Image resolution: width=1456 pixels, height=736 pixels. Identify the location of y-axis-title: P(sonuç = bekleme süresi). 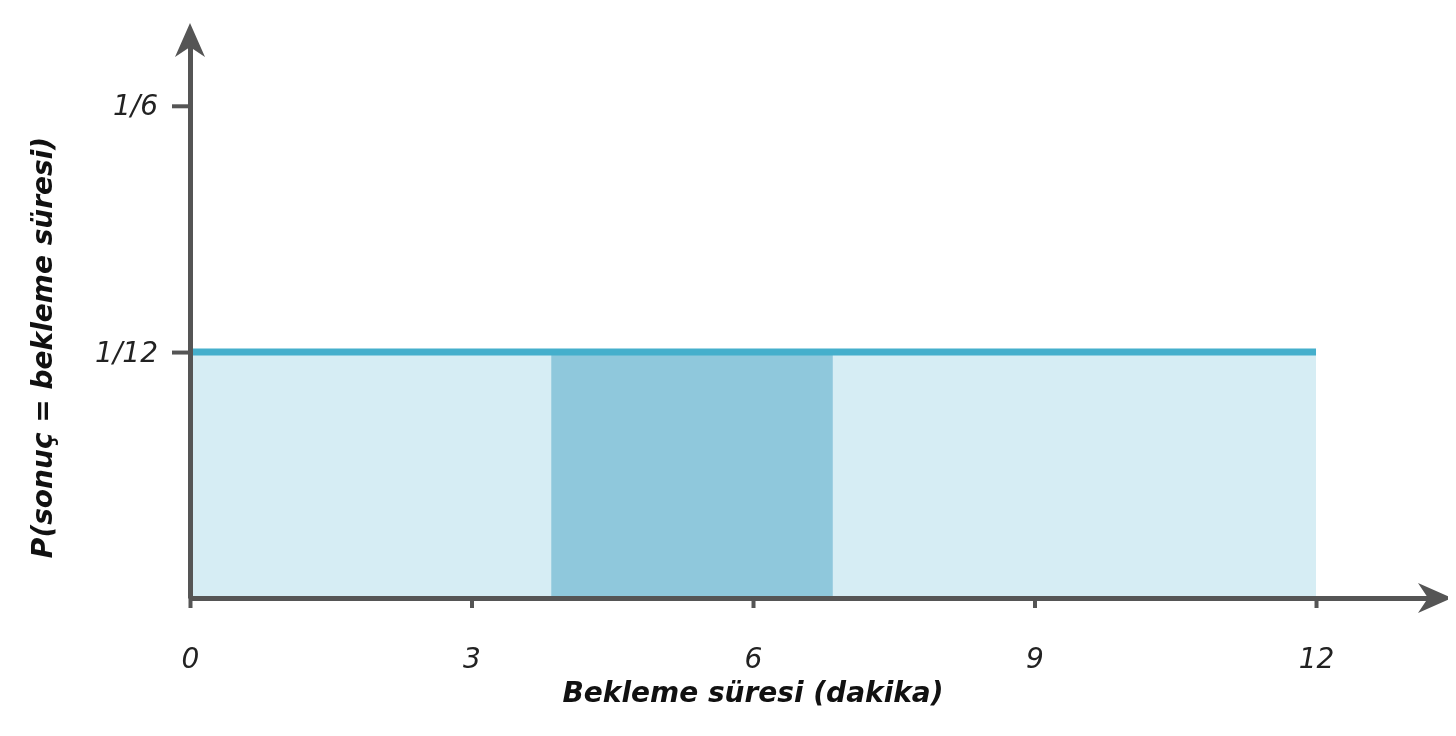
(42, 347).